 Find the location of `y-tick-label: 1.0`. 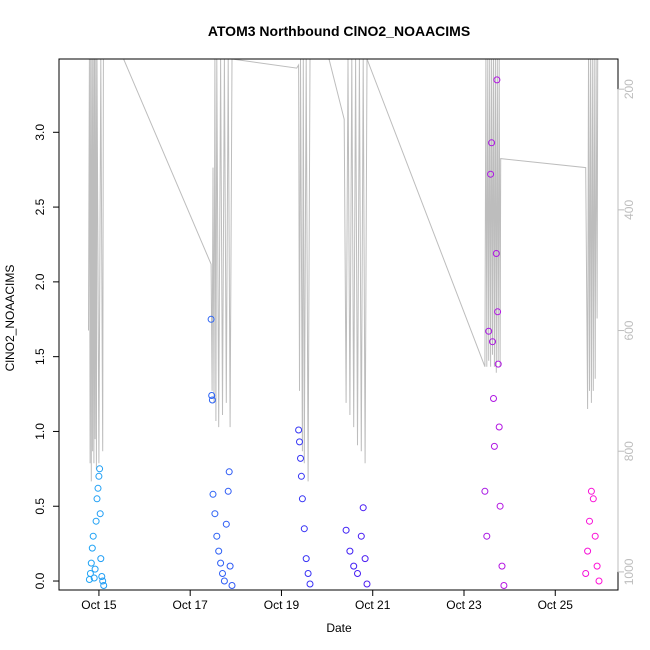

y-tick-label: 1.0 is located at coordinates (40, 431).